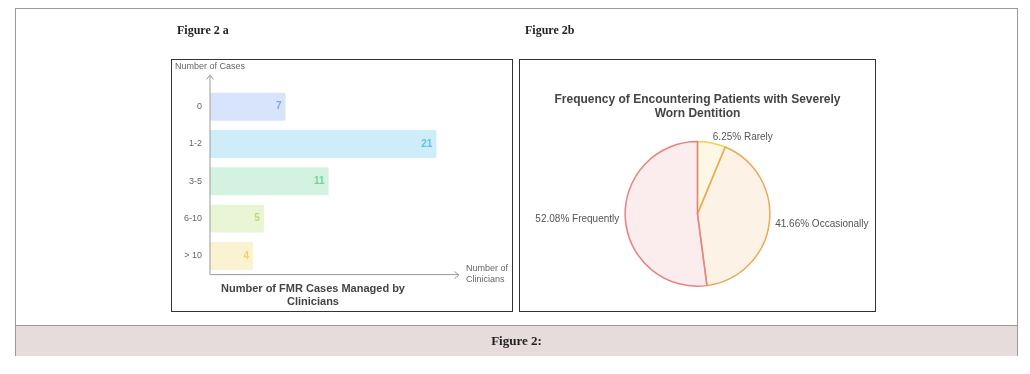 The width and height of the screenshot is (1030, 374). Describe the element at coordinates (200, 106) in the screenshot. I see `y-tick-label: 0` at that location.